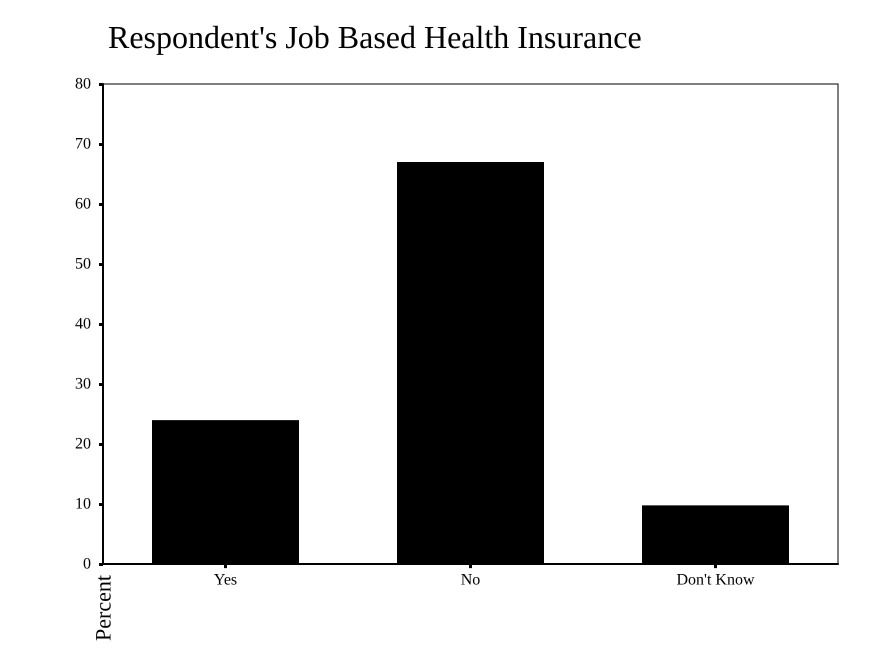 This screenshot has height=652, width=869. Describe the element at coordinates (715, 580) in the screenshot. I see `x-tick-label: Don't Know` at that location.